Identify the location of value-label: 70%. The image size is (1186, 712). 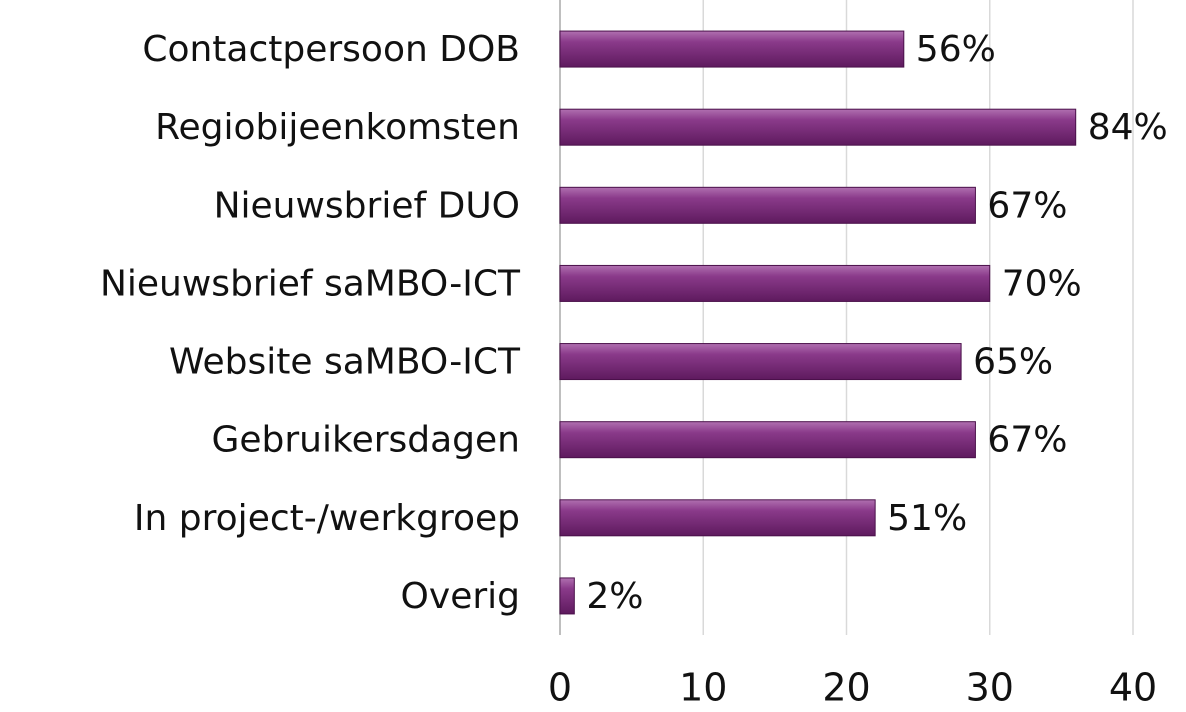
(1042, 283).